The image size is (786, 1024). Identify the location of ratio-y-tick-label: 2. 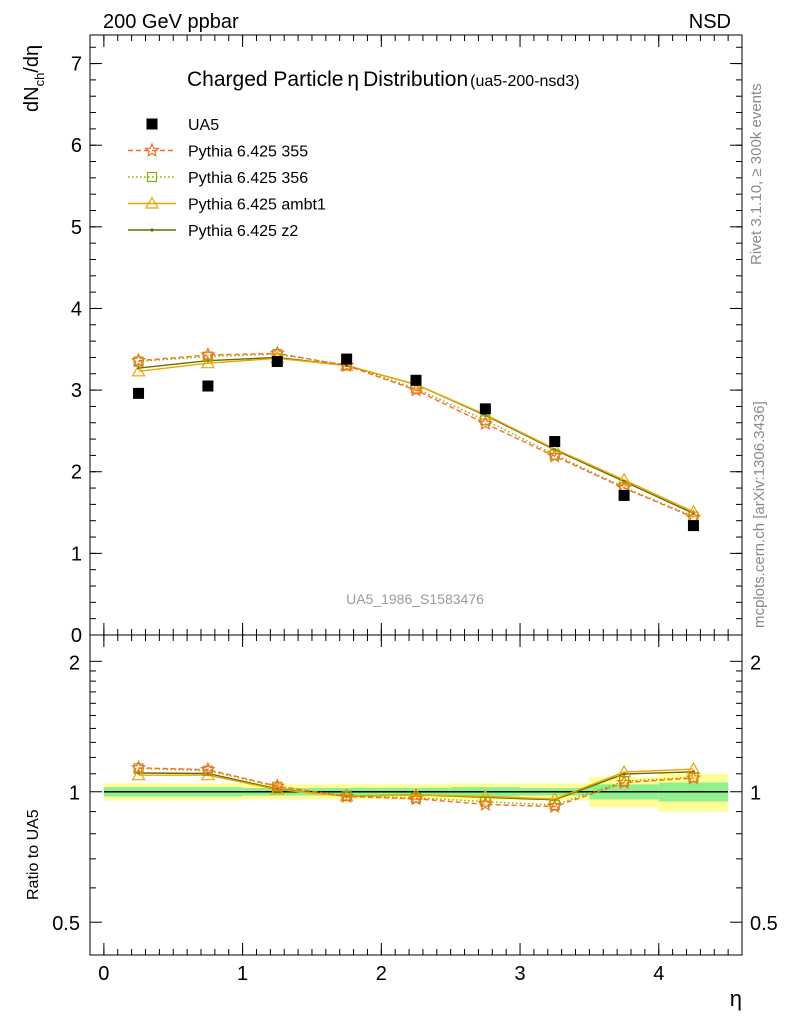
(74, 663).